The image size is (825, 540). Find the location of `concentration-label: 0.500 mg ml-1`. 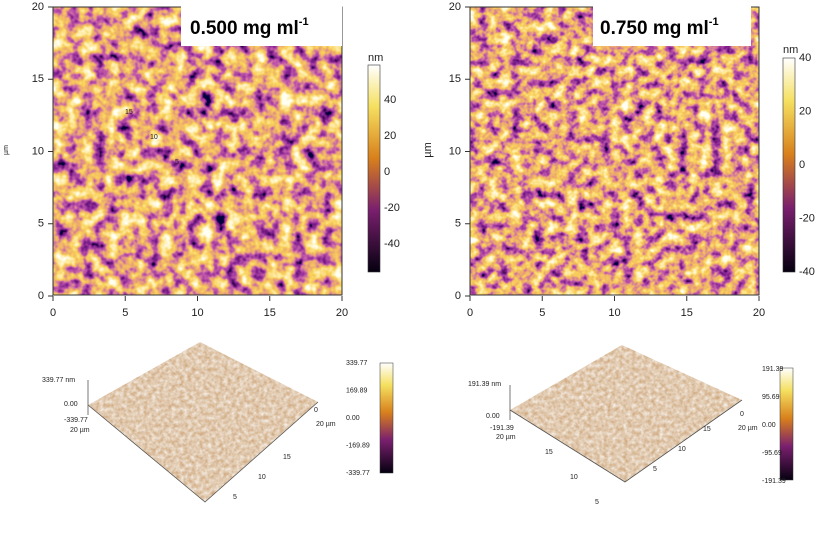

concentration-label: 0.500 mg ml-1 is located at coordinates (249, 27).